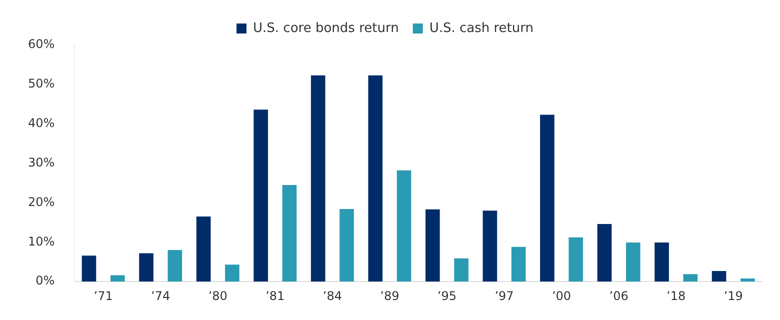 This screenshot has height=320, width=780. I want to click on x-tick-label: ’89, so click(390, 295).